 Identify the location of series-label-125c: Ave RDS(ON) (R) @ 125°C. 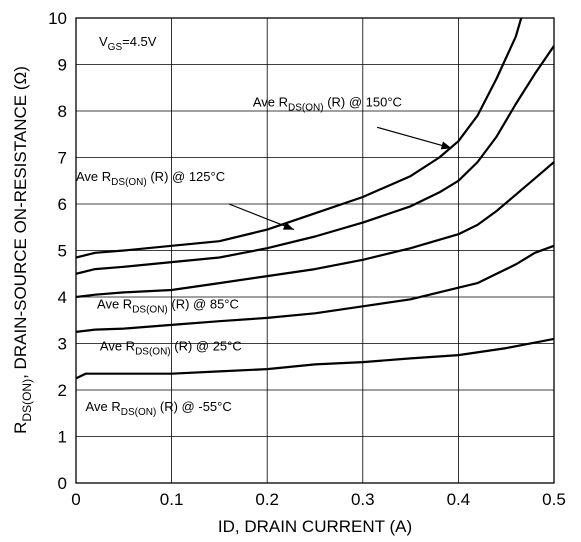
(150, 178).